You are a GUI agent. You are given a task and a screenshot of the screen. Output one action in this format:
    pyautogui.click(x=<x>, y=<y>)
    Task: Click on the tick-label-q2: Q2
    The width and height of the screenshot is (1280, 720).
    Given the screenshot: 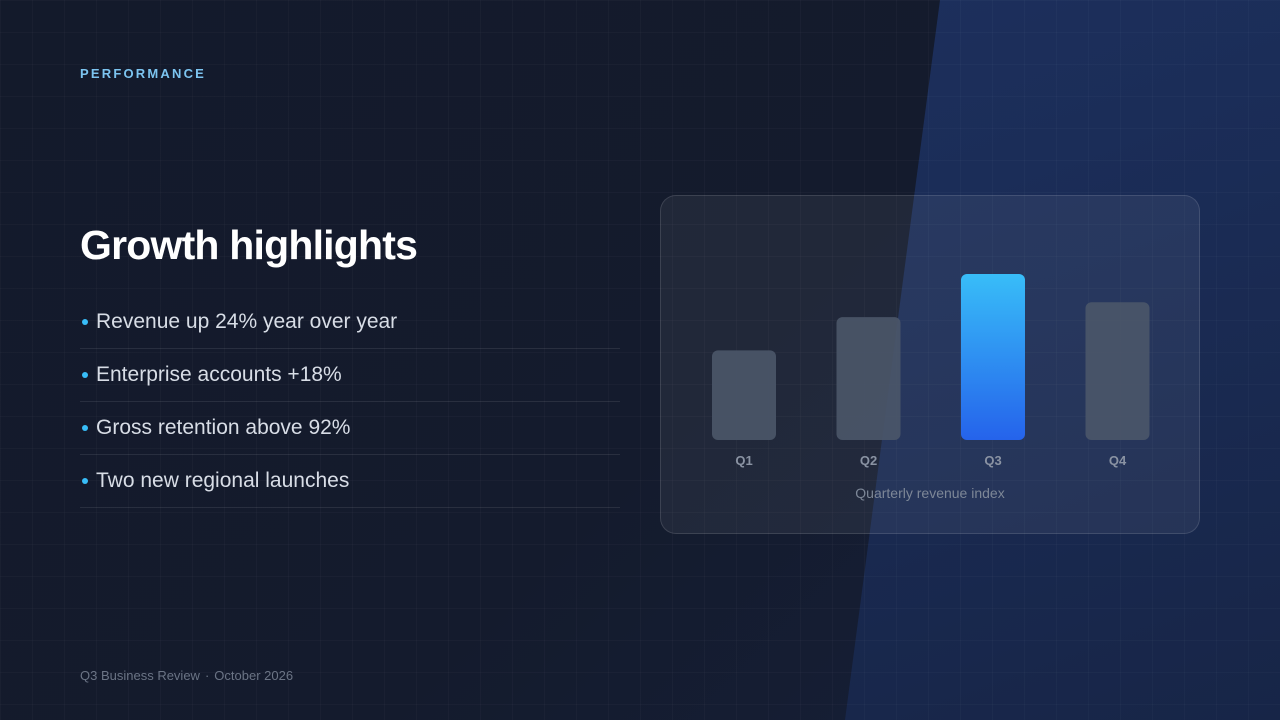 What is the action you would take?
    pyautogui.click(x=868, y=460)
    